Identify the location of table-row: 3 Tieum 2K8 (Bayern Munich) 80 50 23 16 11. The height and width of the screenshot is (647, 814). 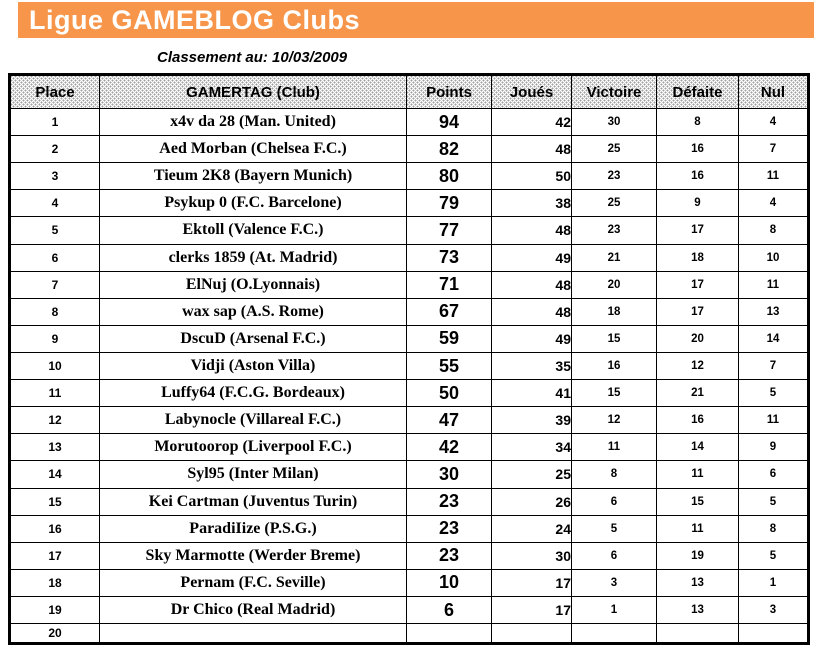
(409, 176).